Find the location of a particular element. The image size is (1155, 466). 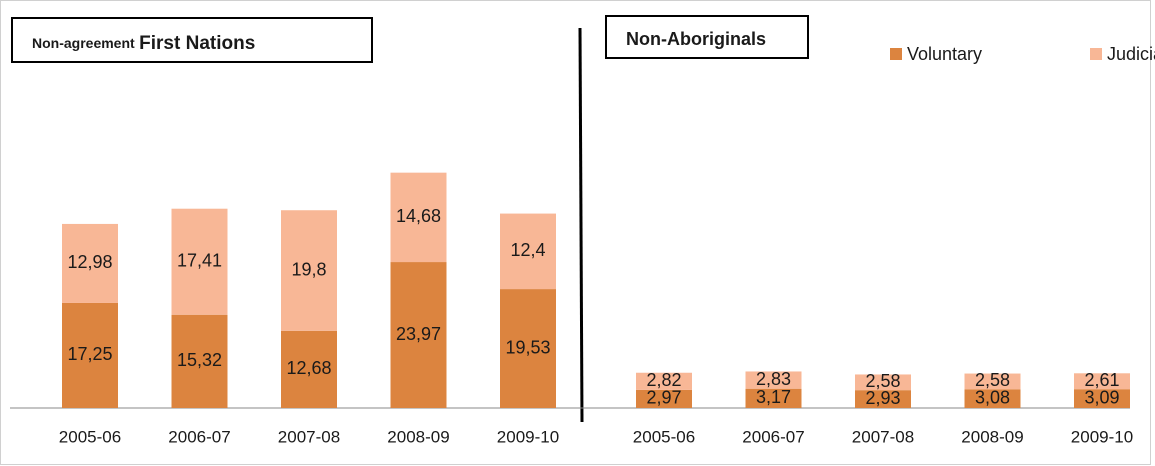

data-label: 15,32 is located at coordinates (199, 360).